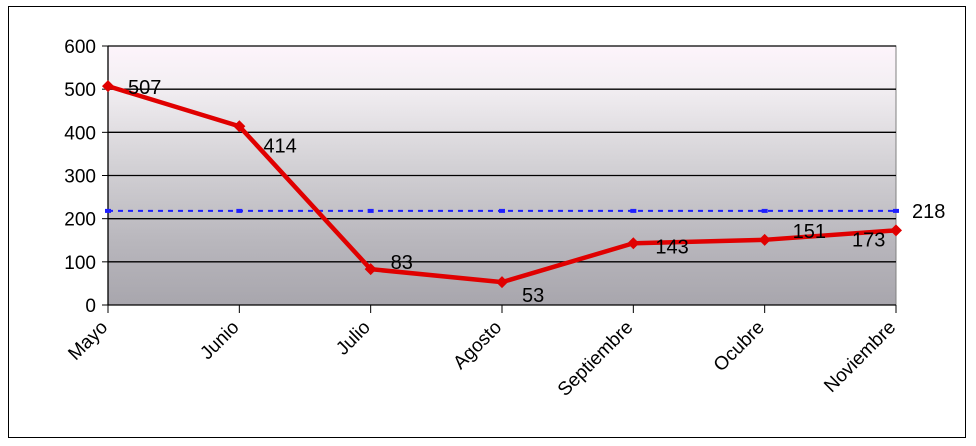  Describe the element at coordinates (279, 146) in the screenshot. I see `data-label: 414` at that location.